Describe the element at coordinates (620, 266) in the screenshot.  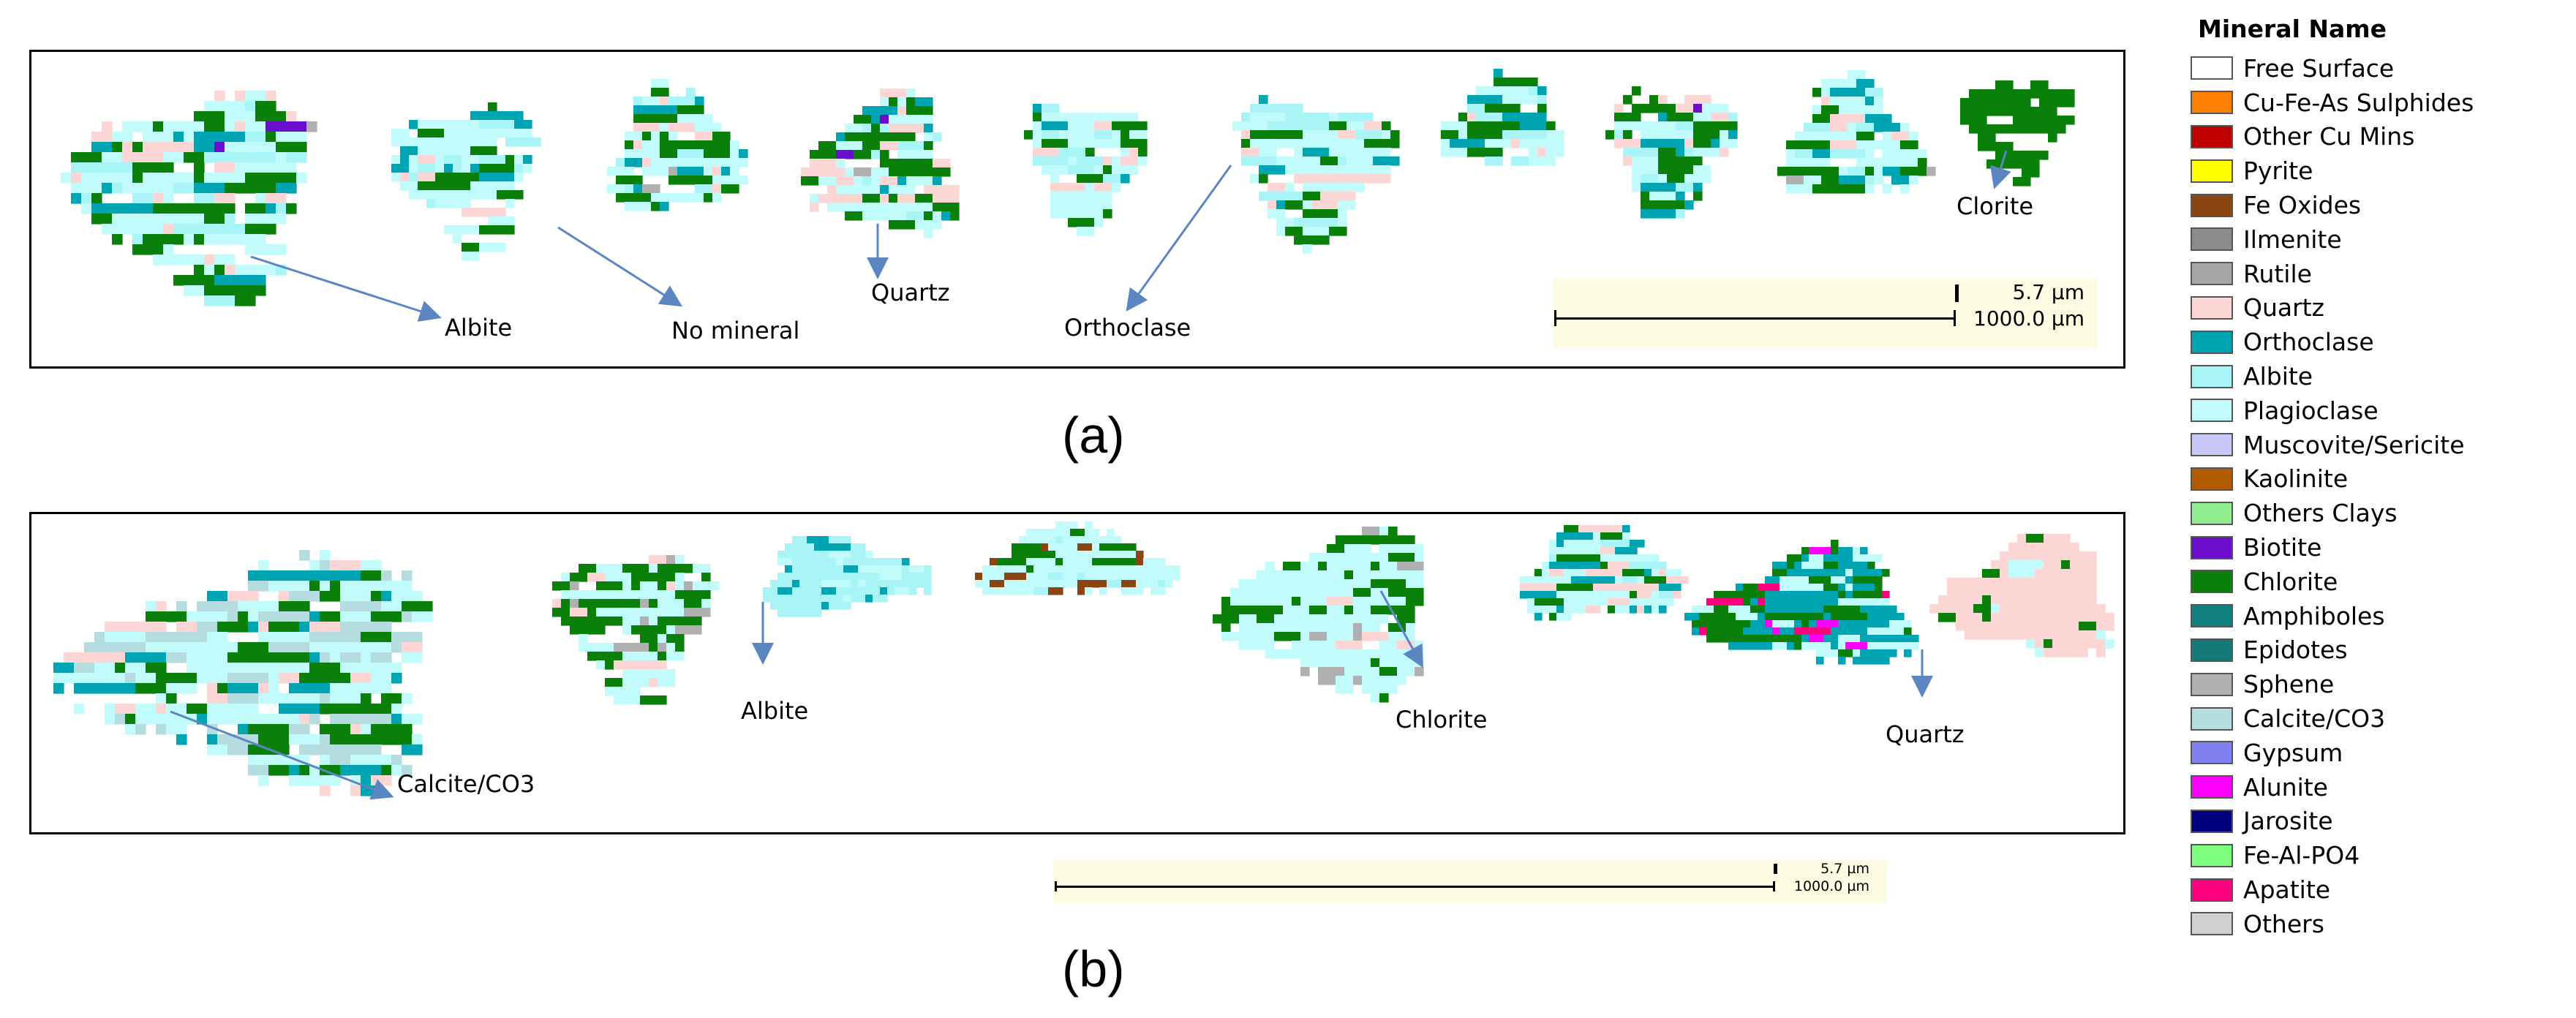
I see `no-mineral-arrow` at that location.